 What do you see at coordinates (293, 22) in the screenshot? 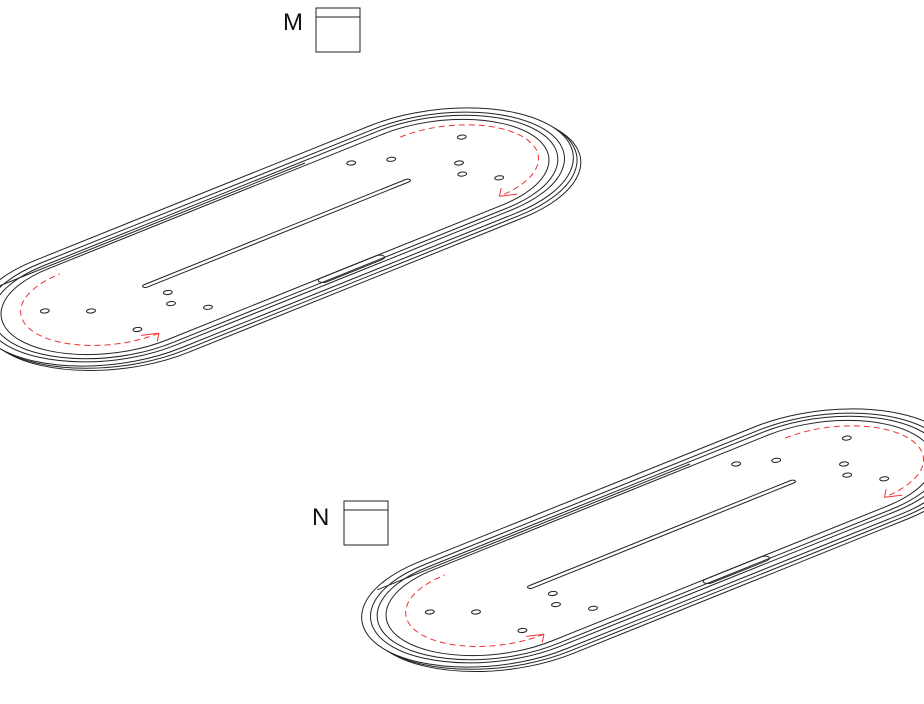
I see `label: M` at bounding box center [293, 22].